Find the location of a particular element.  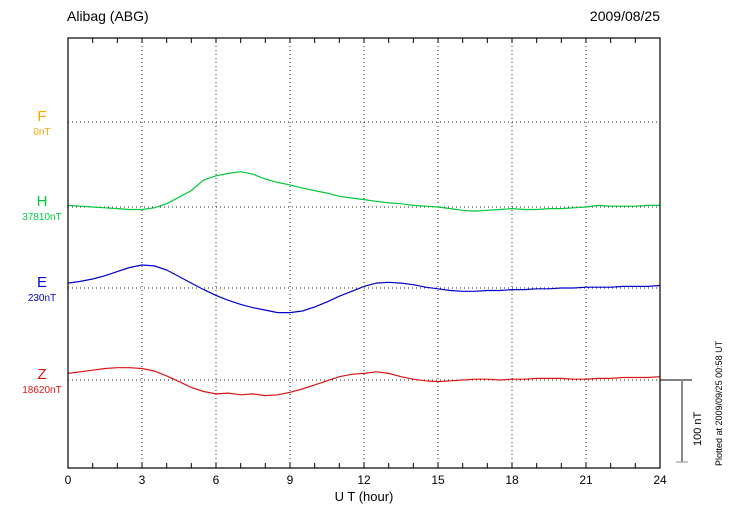

scalebar-label: 100 nT is located at coordinates (698, 428).